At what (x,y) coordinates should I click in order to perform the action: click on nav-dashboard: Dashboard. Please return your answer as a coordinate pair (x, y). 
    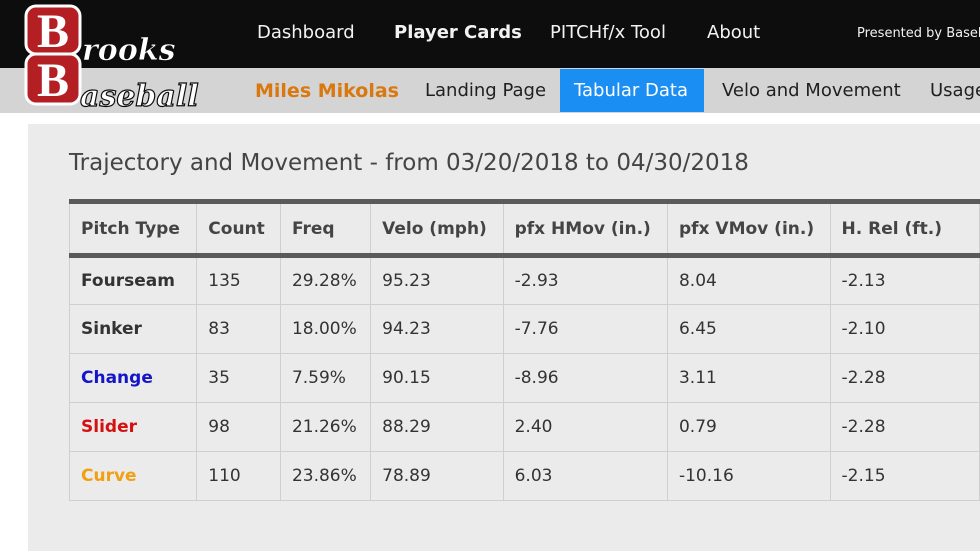
    Looking at the image, I should click on (306, 32).